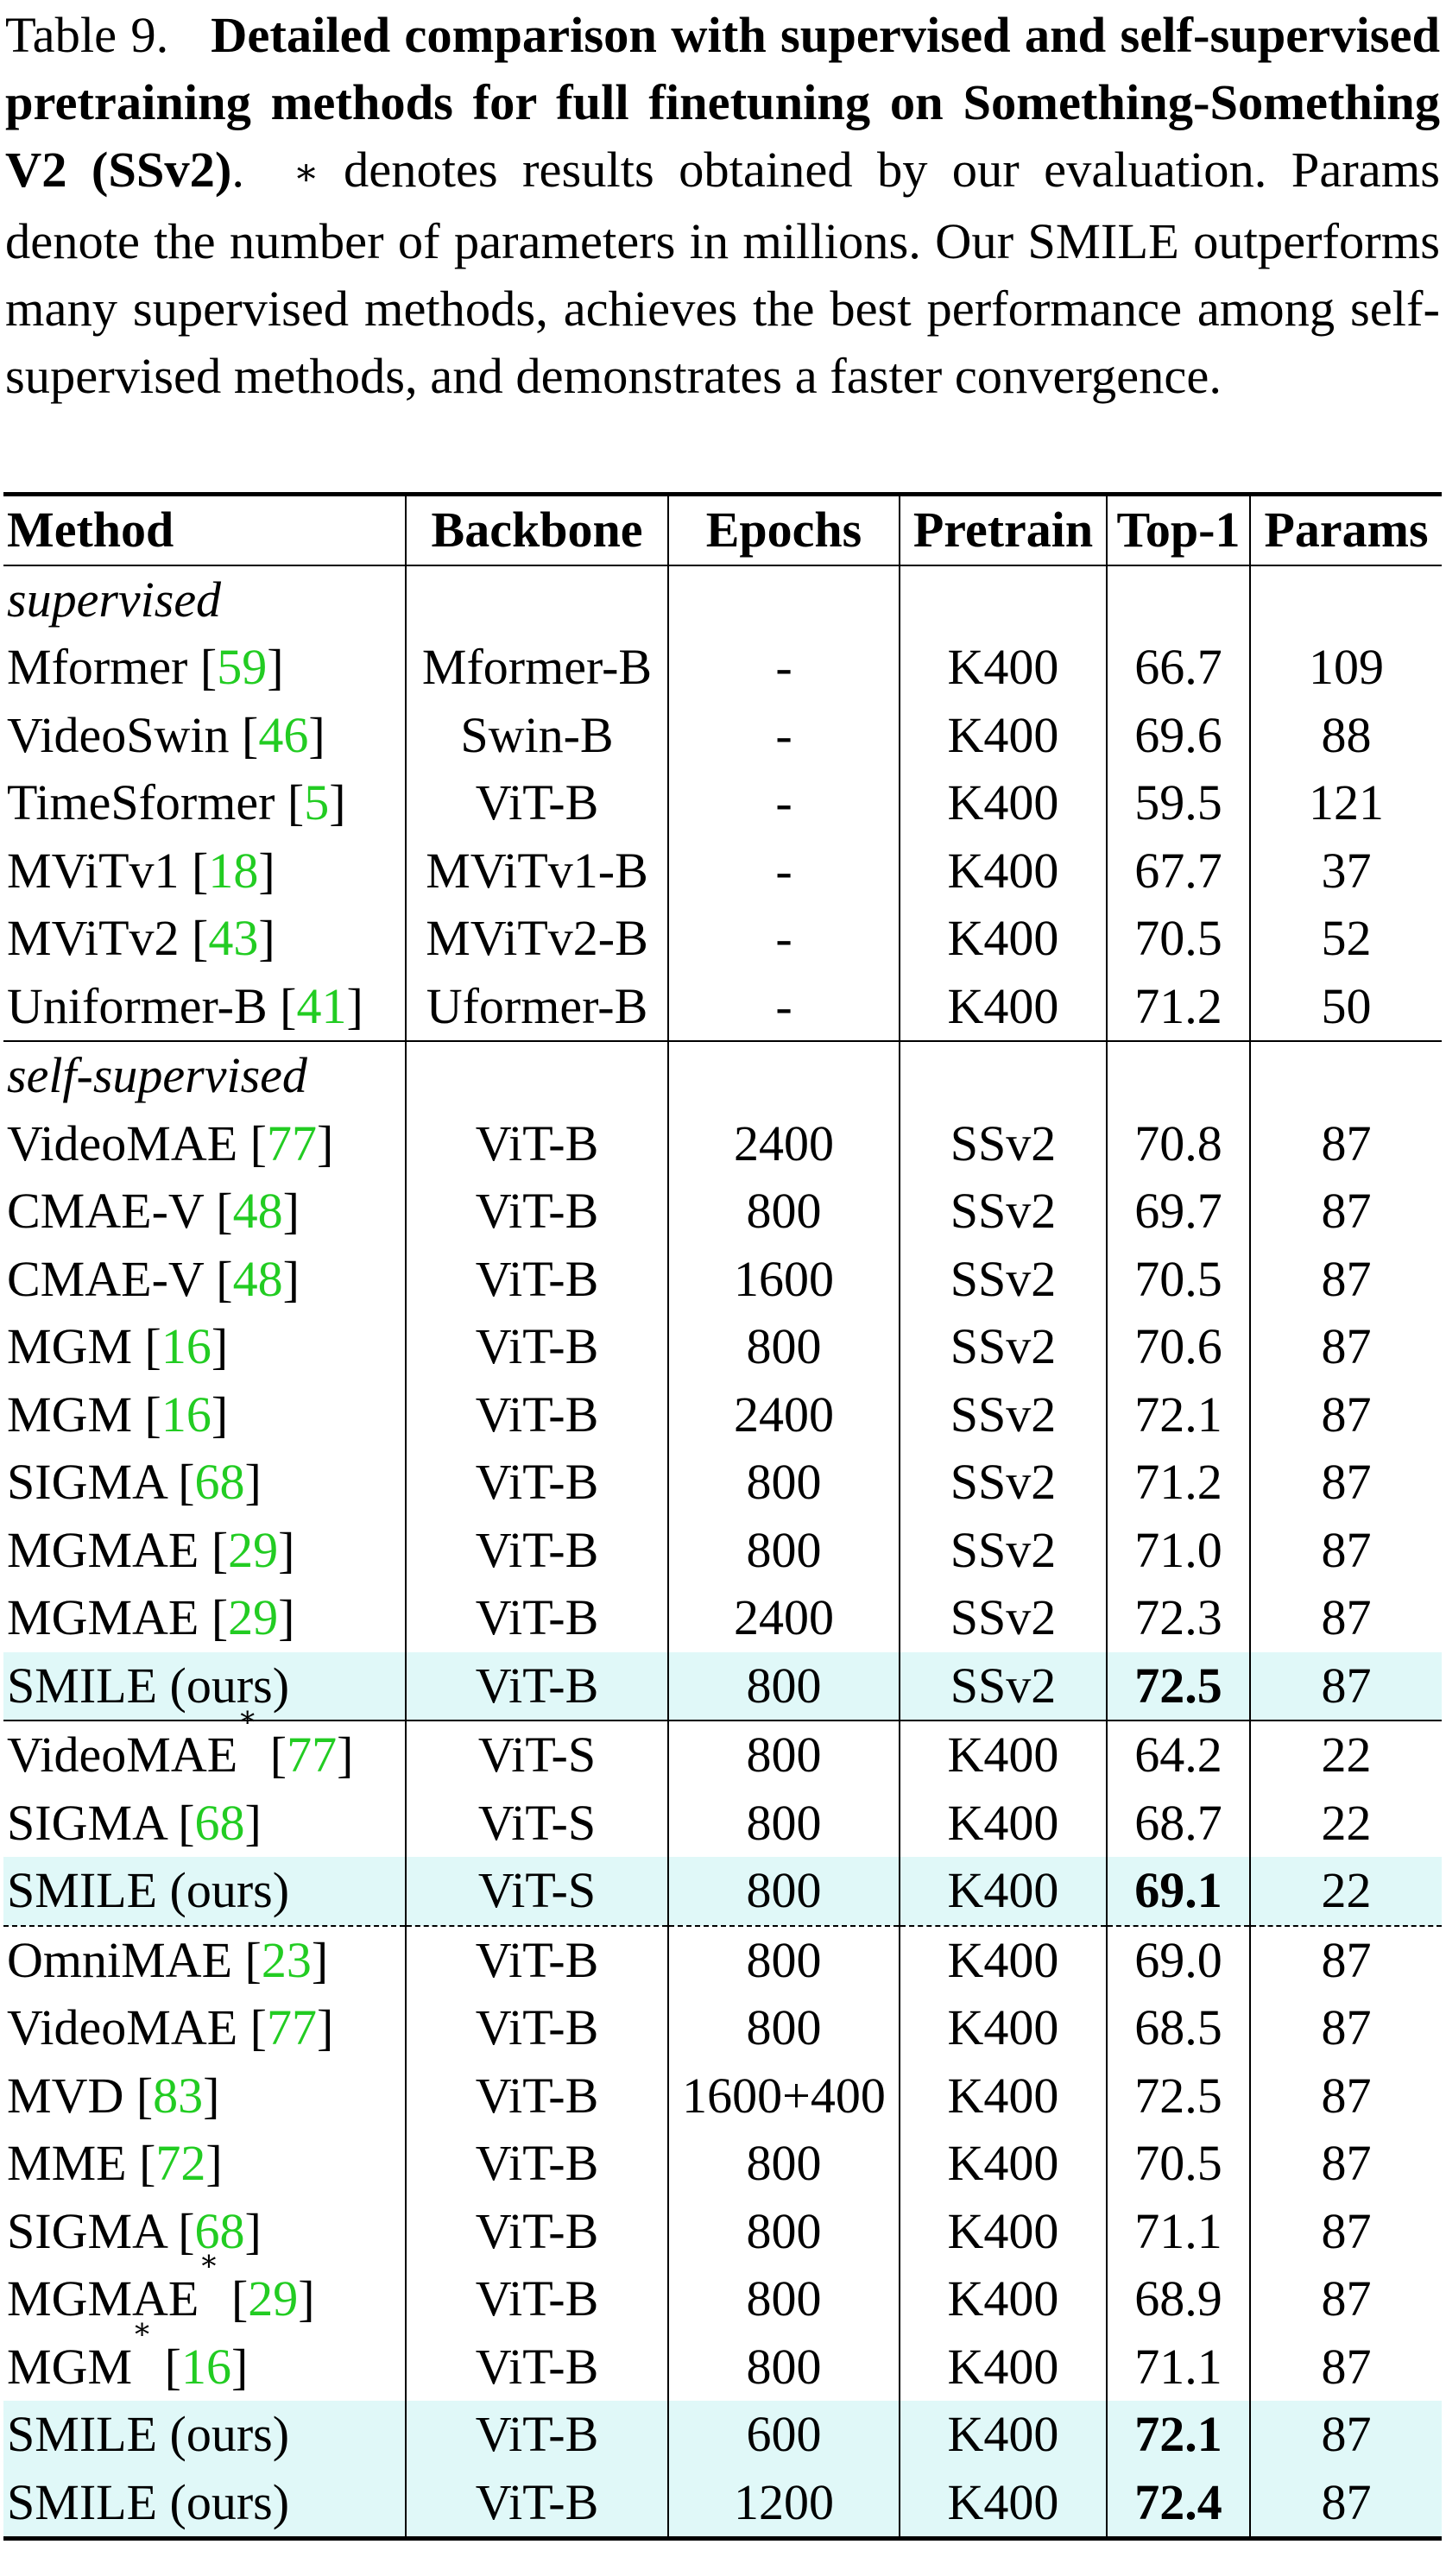 The image size is (1446, 2576). I want to click on citation-link: 43, so click(234, 938).